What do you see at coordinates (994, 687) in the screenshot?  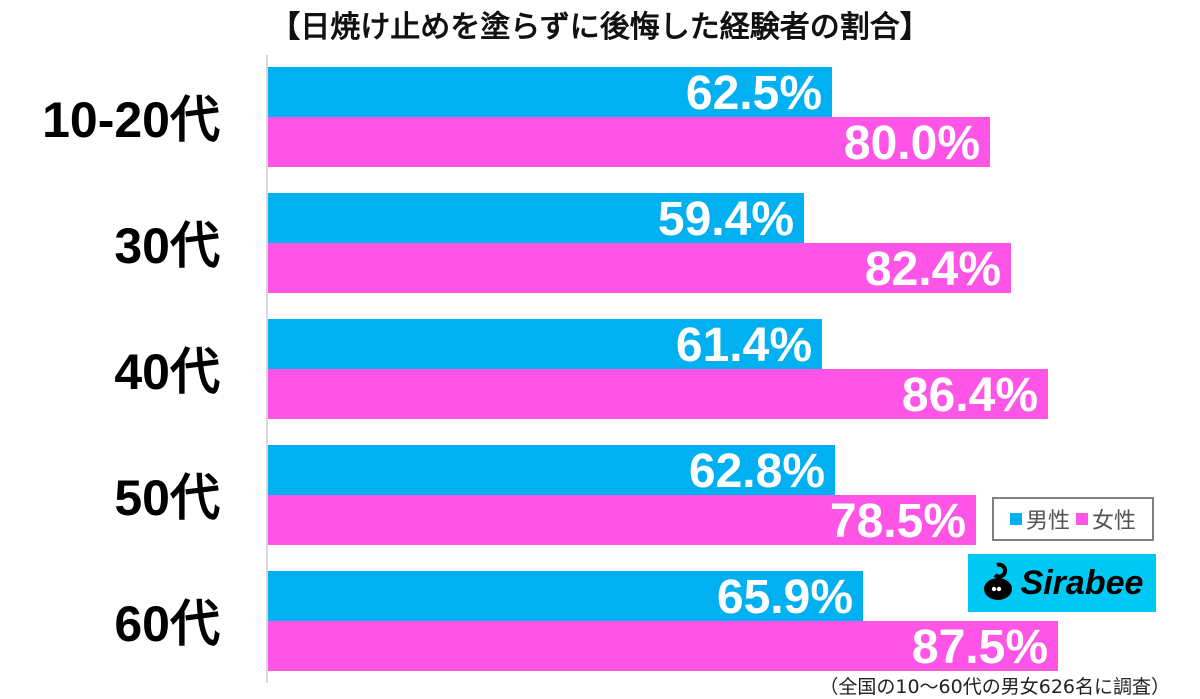 I see `survey-footnote: （全国の10〜60代の男女626名に調査）` at bounding box center [994, 687].